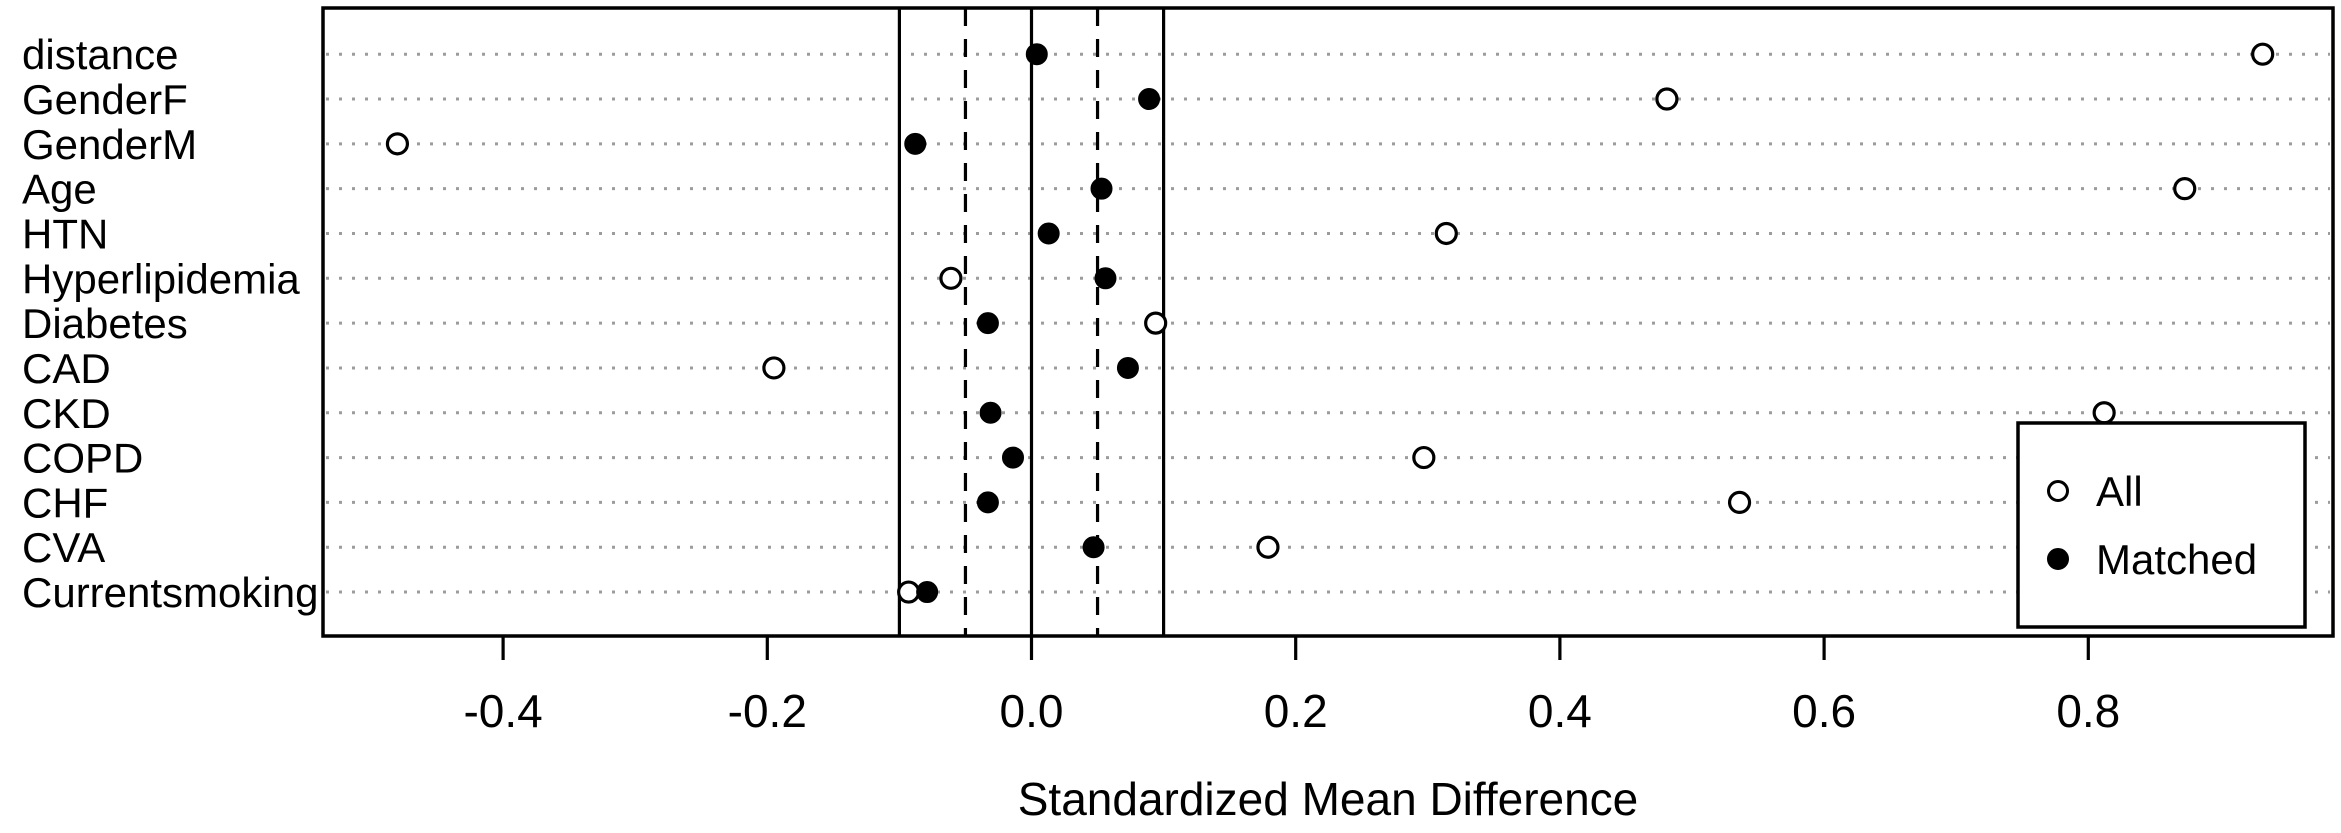 The height and width of the screenshot is (833, 2341). I want to click on data-point-matched-copd, so click(1013, 457).